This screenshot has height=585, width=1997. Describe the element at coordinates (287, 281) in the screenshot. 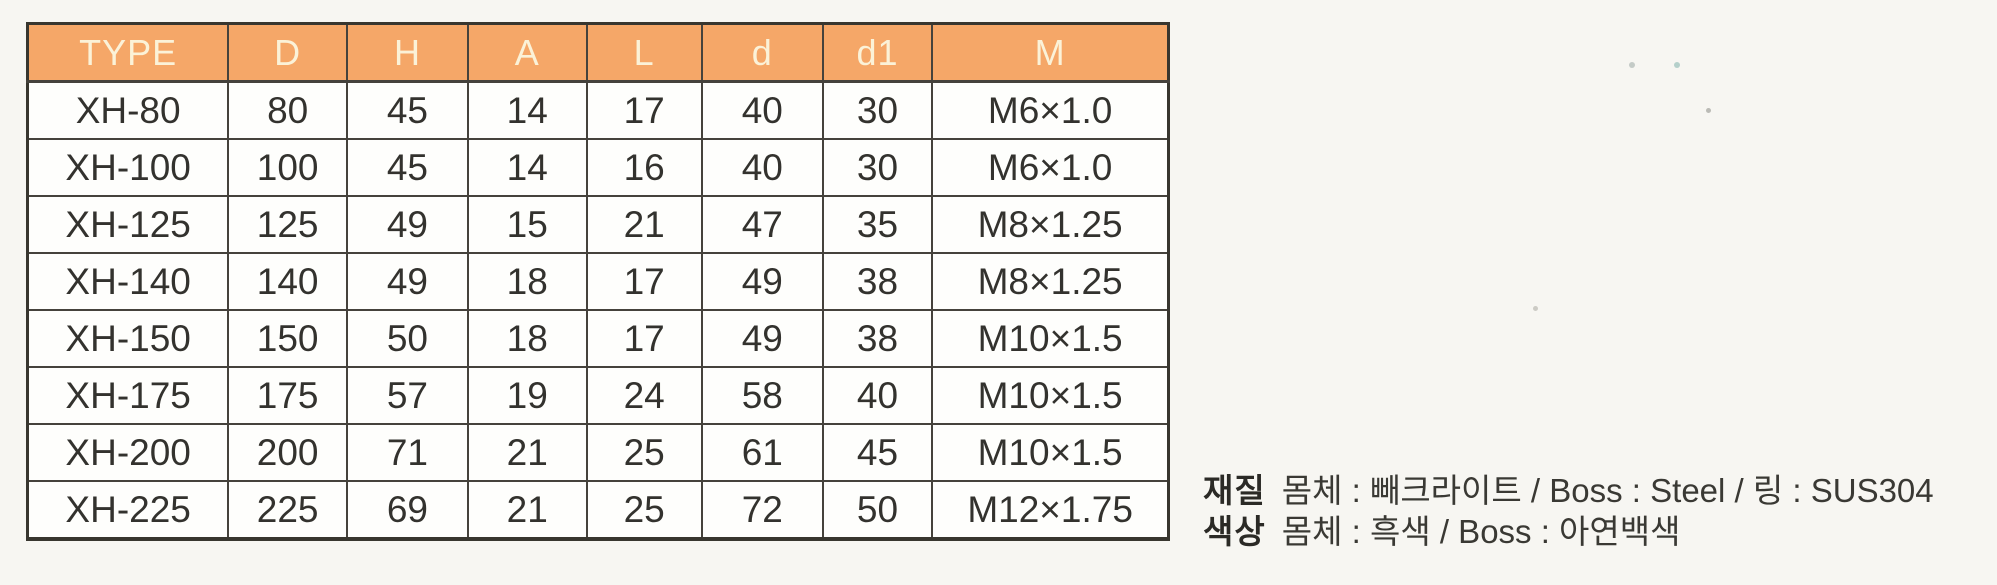

I see `spec-cell: 140` at that location.